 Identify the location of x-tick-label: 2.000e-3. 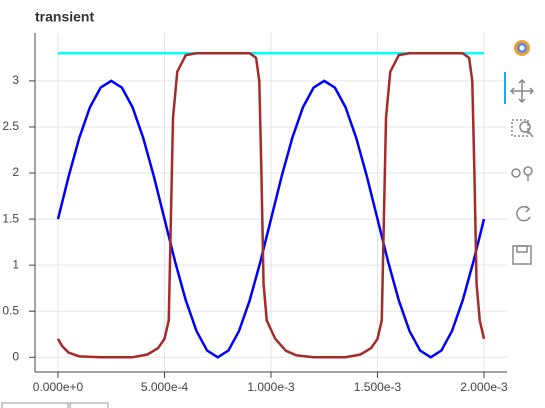
(484, 387).